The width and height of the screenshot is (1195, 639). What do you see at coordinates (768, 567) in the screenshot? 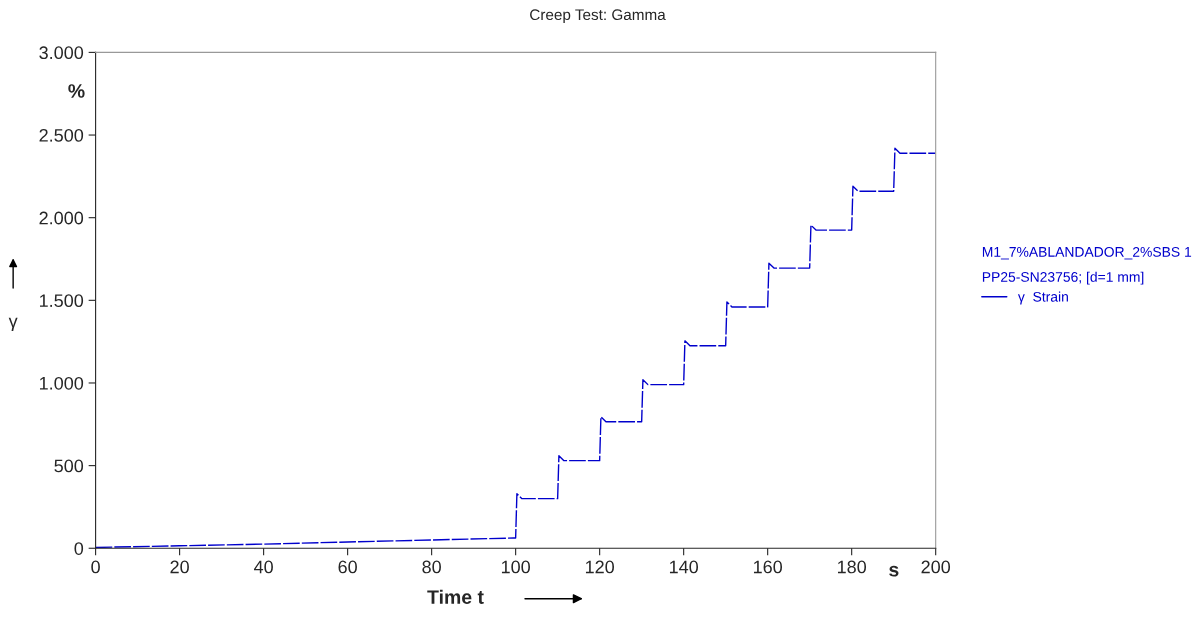
I see `x-tick-label: 160` at bounding box center [768, 567].